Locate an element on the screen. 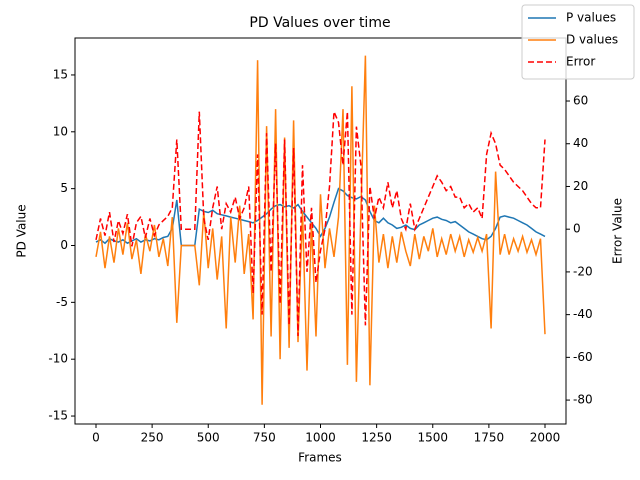  x-tick-label: 1500 is located at coordinates (432, 438).